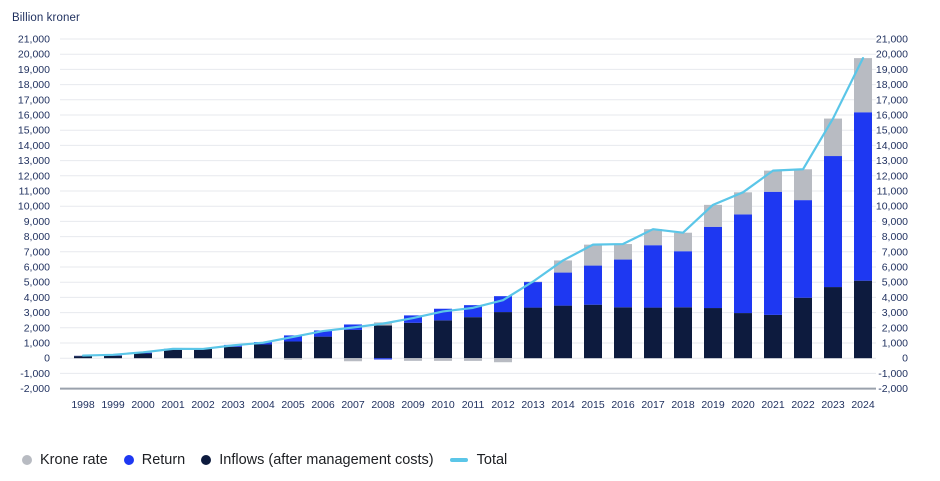 The width and height of the screenshot is (940, 481). What do you see at coordinates (27, 460) in the screenshot?
I see `krone-rate-swatch-icon` at bounding box center [27, 460].